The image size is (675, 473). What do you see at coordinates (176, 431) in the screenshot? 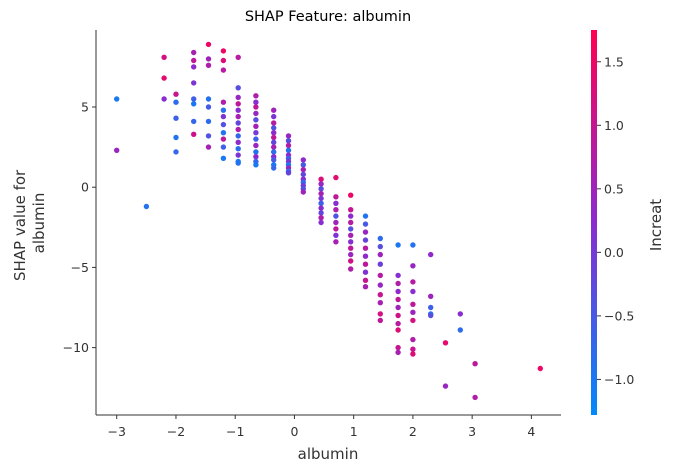
I see `x-tick-label: −2` at bounding box center [176, 431].